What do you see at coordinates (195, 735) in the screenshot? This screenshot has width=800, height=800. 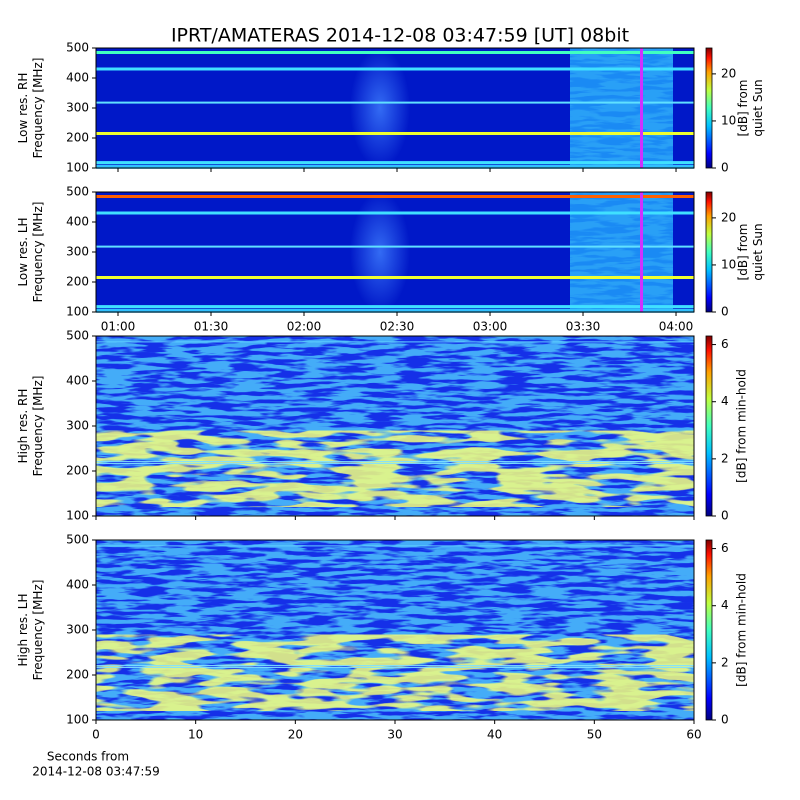 I see `x-tick-label: 10` at bounding box center [195, 735].